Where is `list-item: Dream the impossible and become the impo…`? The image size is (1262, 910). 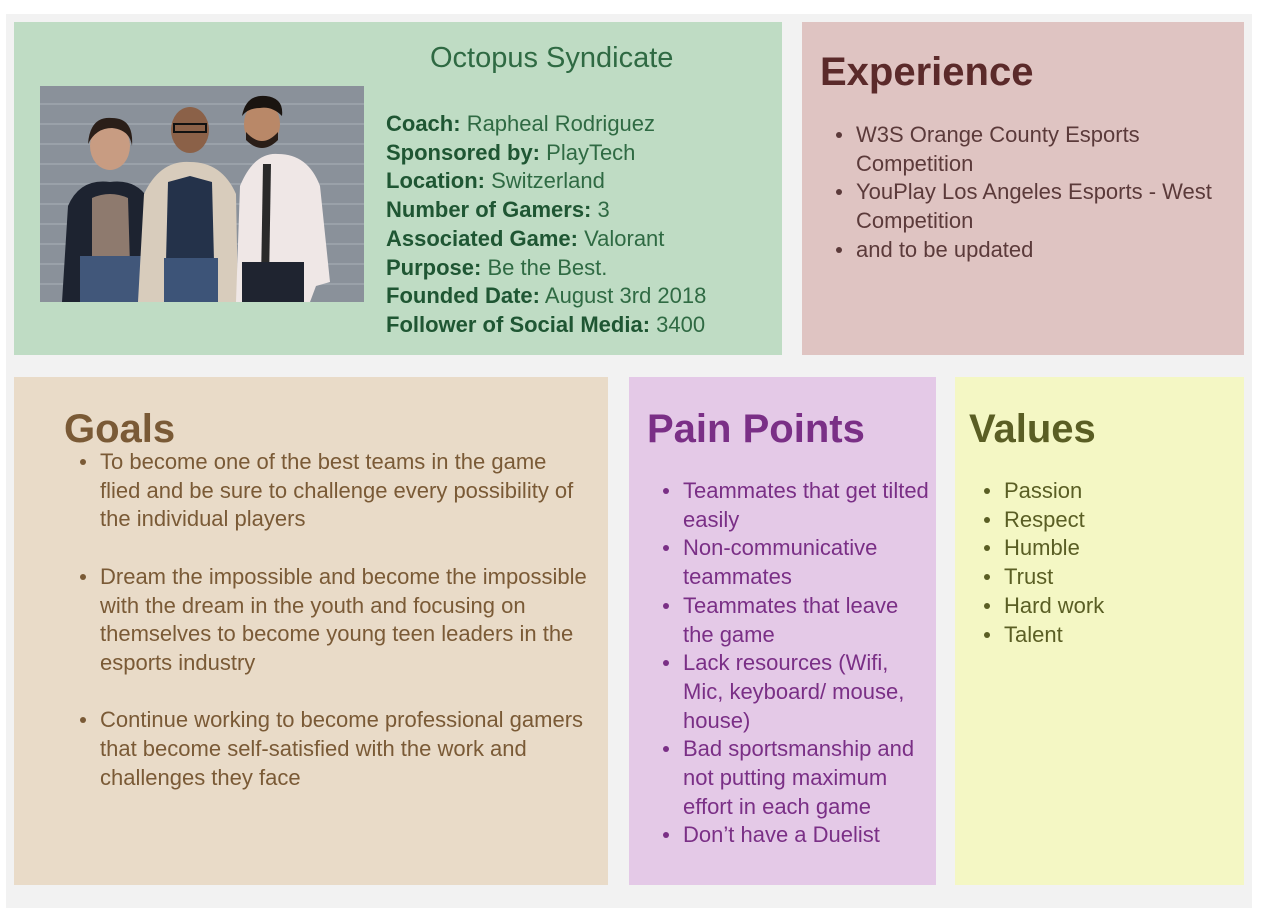
list-item: Dream the impossible and become the impo… is located at coordinates (335, 620).